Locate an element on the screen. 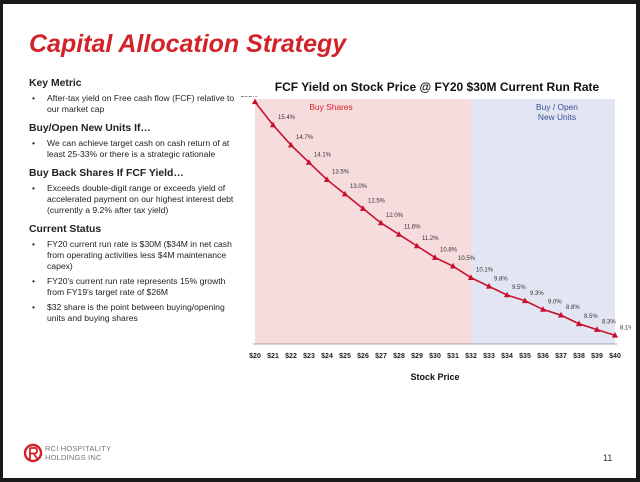 The height and width of the screenshot is (482, 640). data-label: 15.4% is located at coordinates (287, 118).